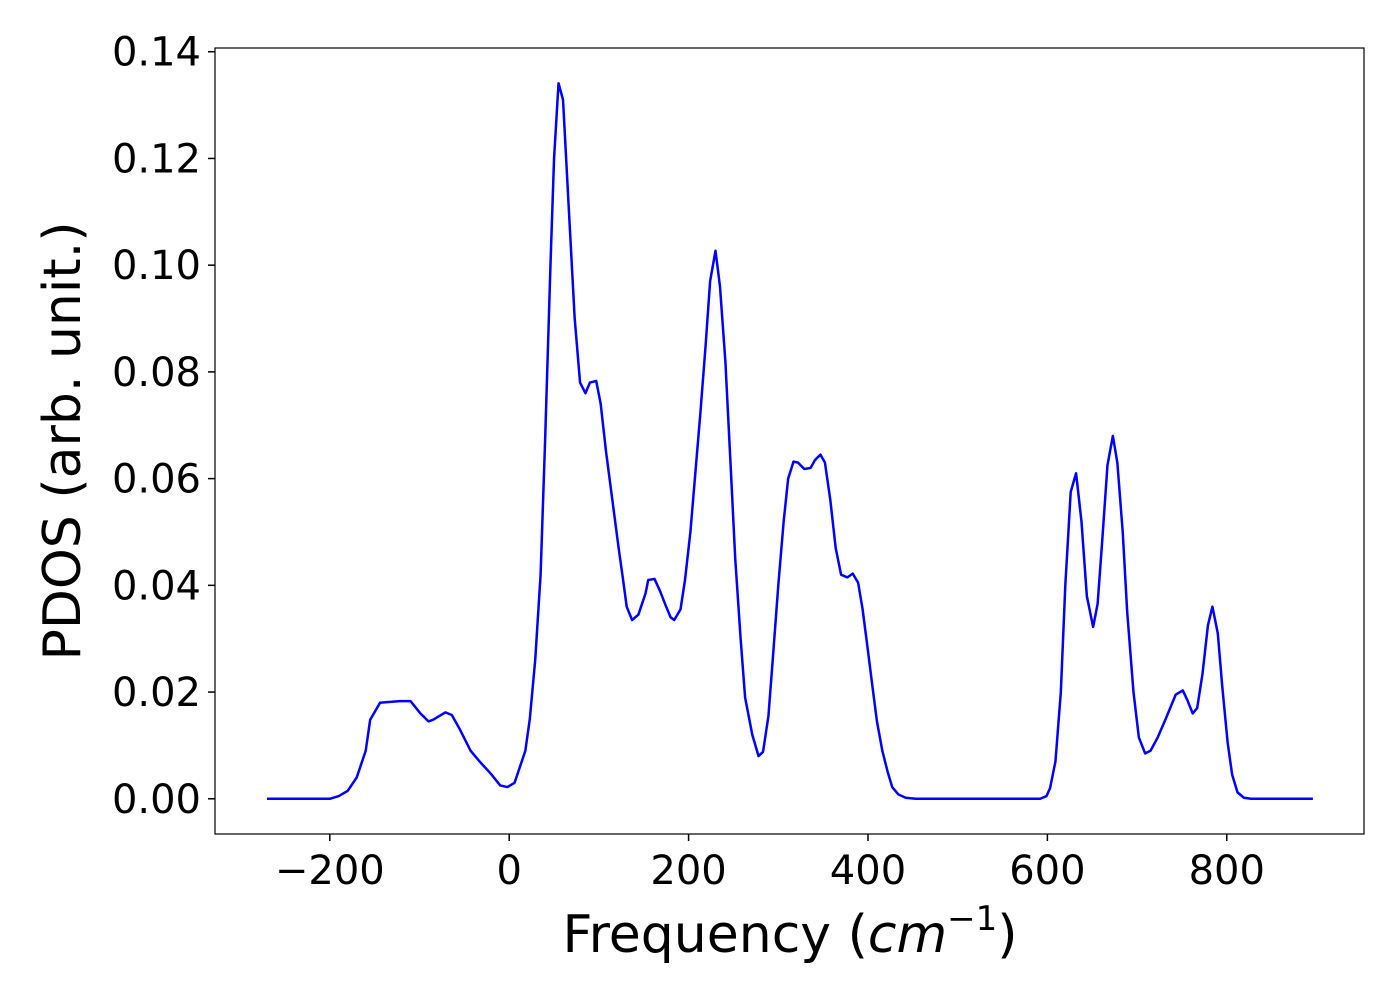  What do you see at coordinates (1047, 871) in the screenshot?
I see `x-tick-label: 600` at bounding box center [1047, 871].